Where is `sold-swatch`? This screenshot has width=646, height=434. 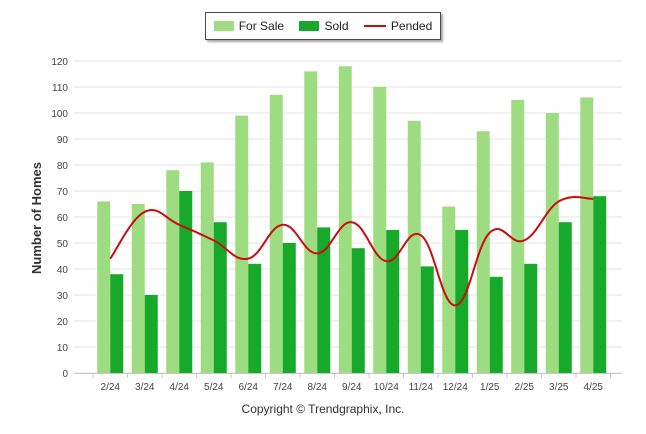 sold-swatch is located at coordinates (309, 26).